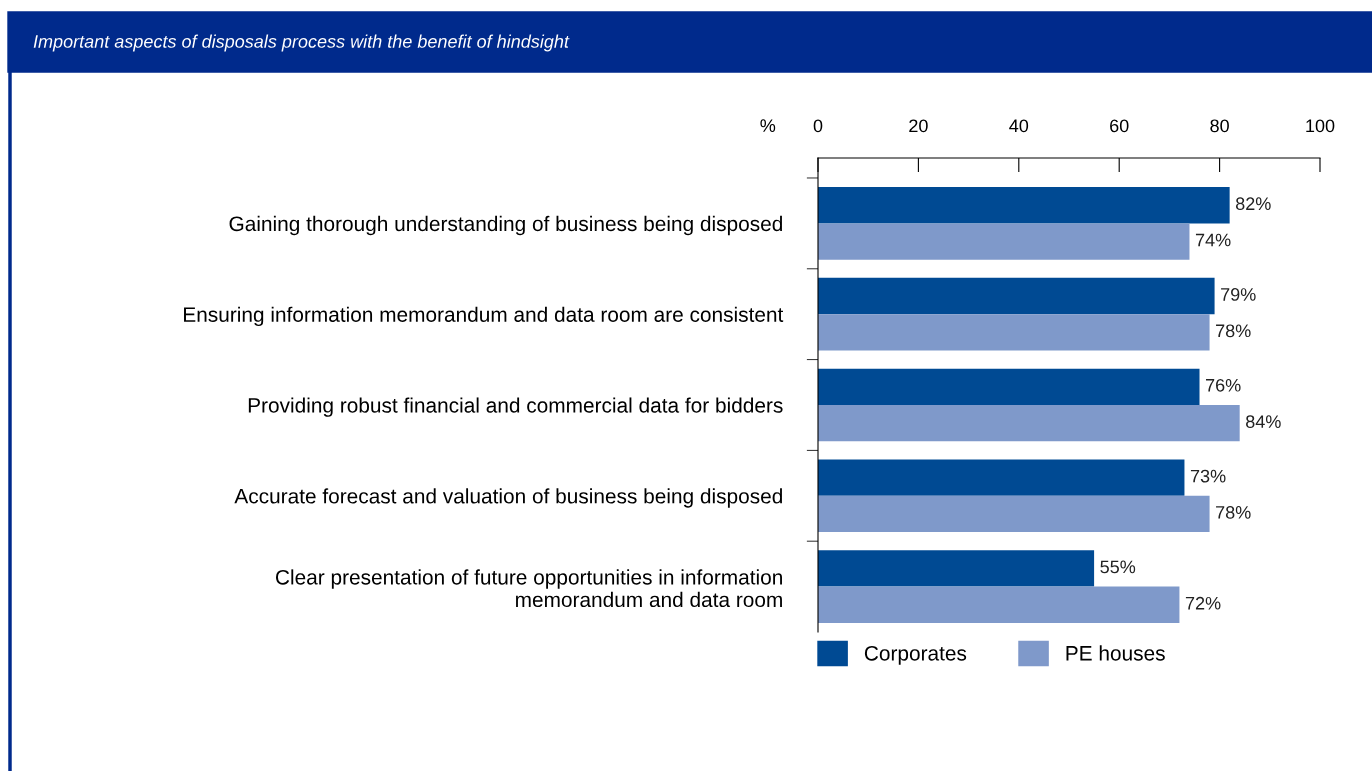 This screenshot has width=1372, height=771. What do you see at coordinates (918, 126) in the screenshot?
I see `x-tick-label: 20` at bounding box center [918, 126].